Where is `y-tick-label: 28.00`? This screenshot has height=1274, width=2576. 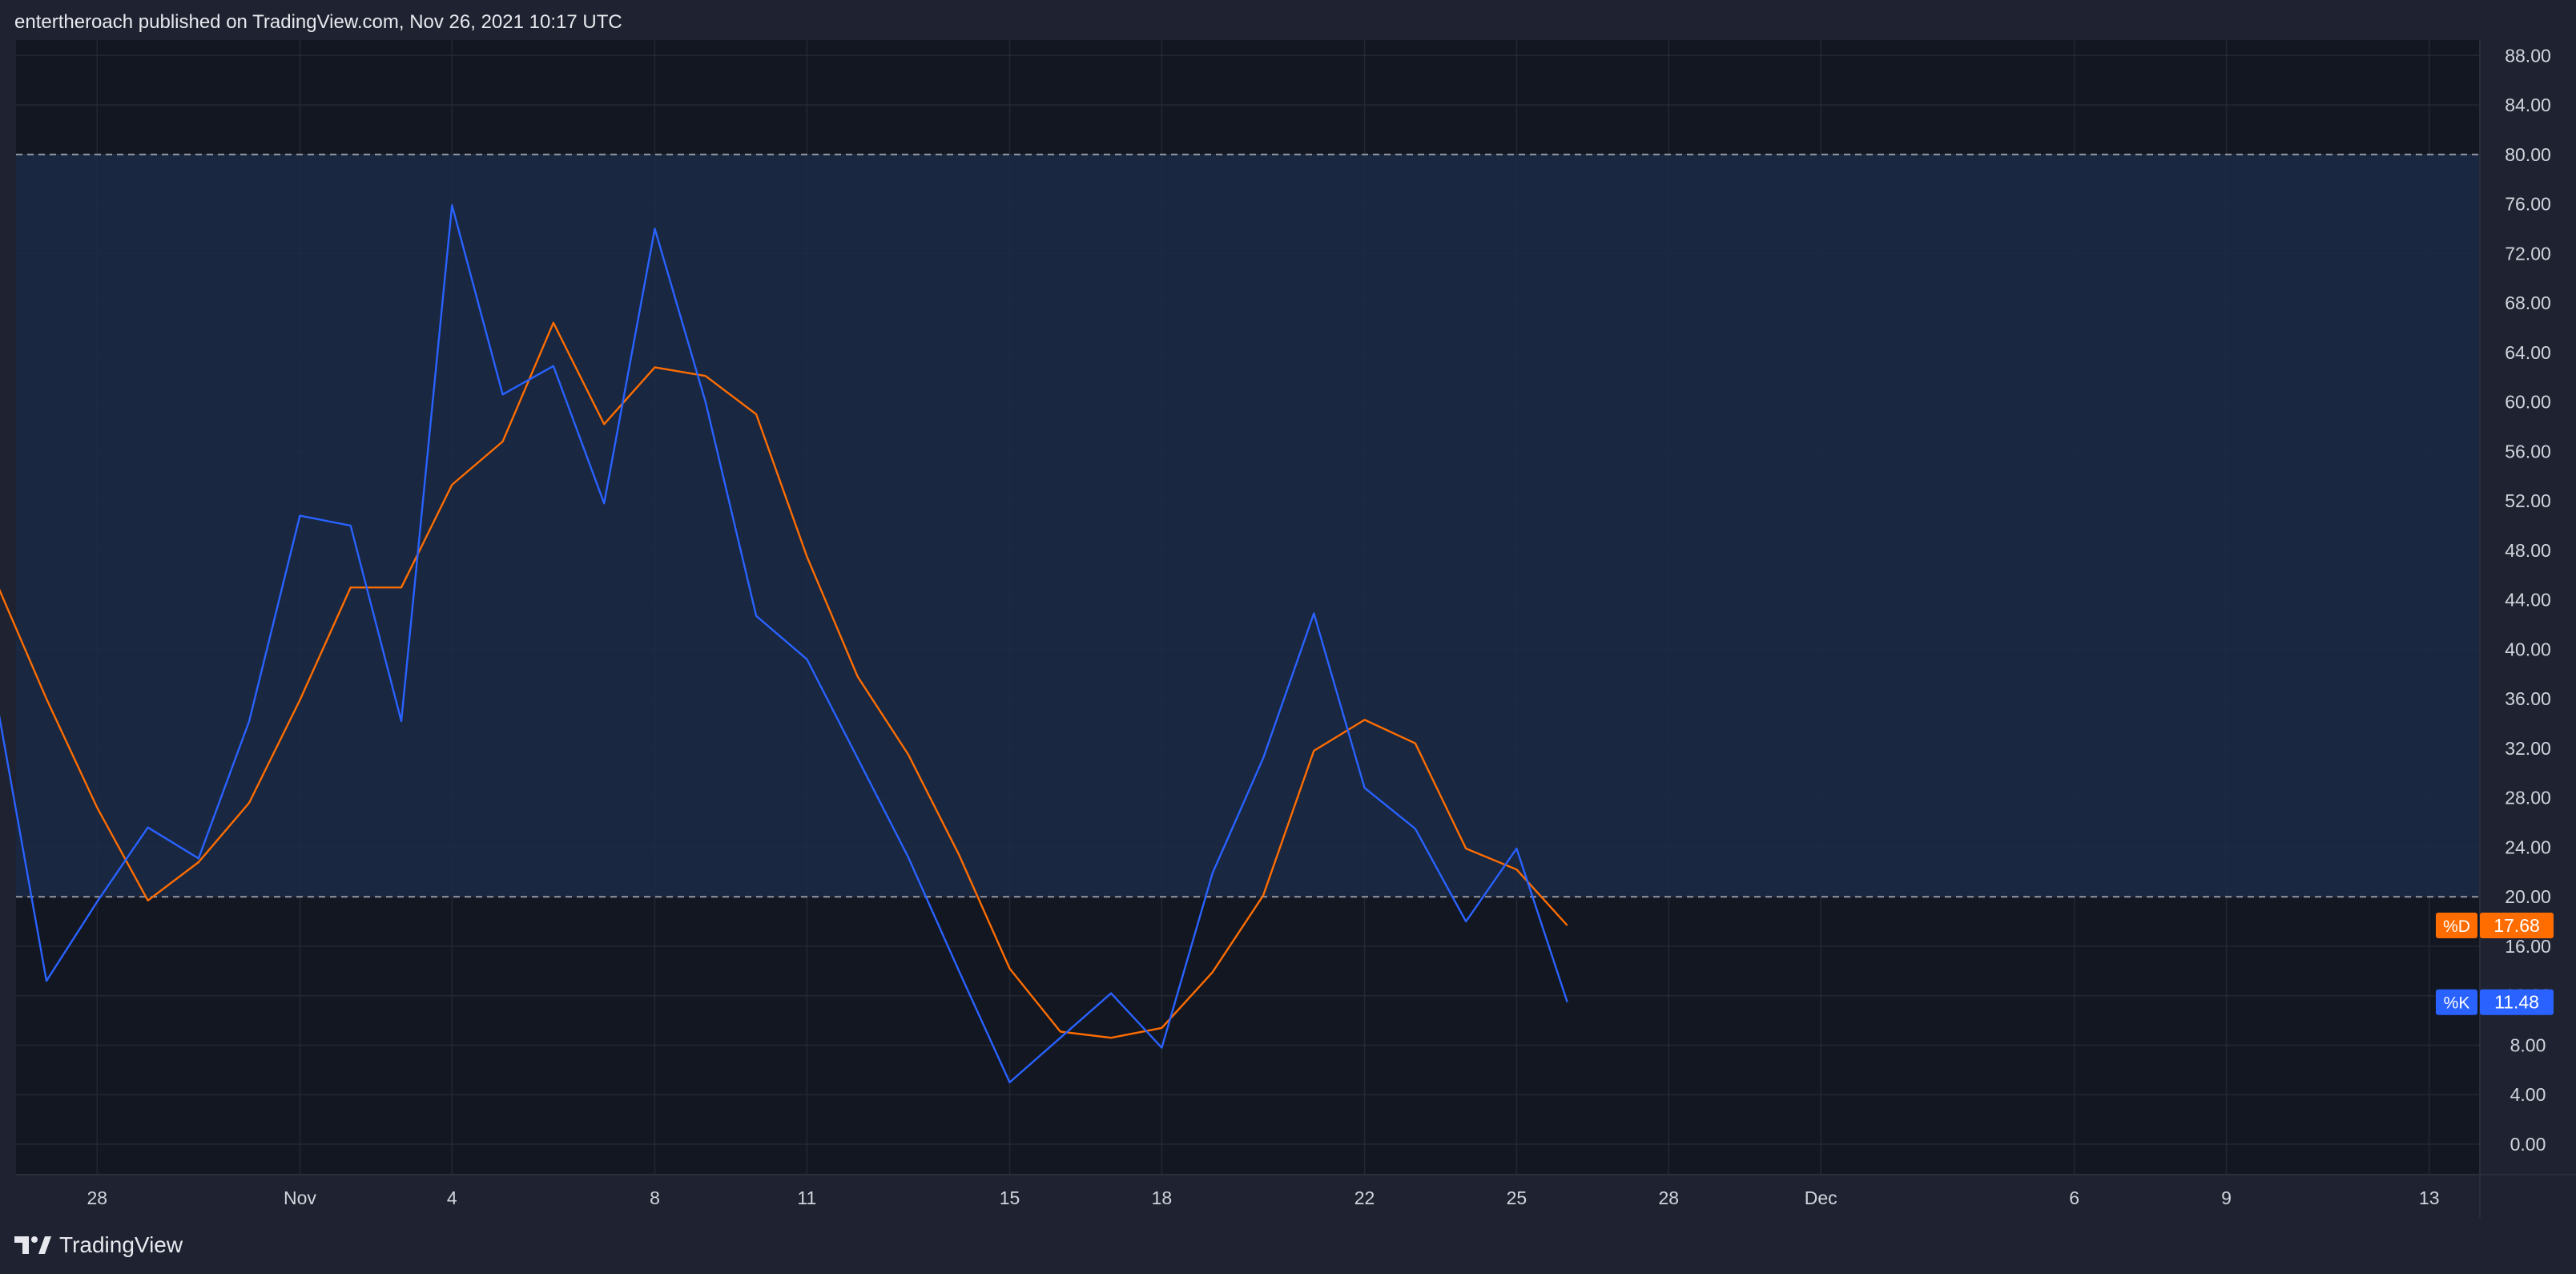 y-tick-label: 28.00 is located at coordinates (2528, 798).